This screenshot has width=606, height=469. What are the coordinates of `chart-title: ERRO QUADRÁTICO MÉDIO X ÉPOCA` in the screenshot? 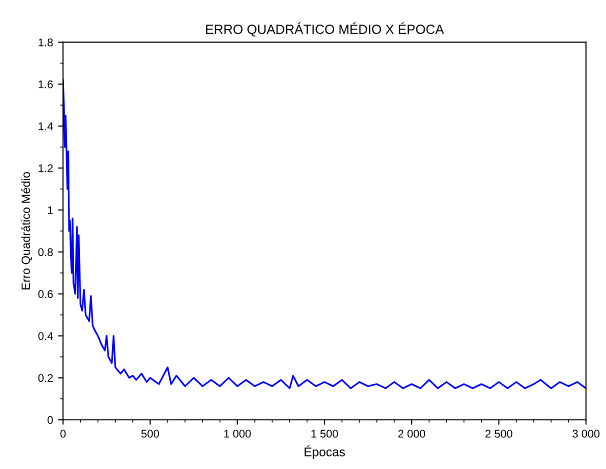 It's located at (325, 29).